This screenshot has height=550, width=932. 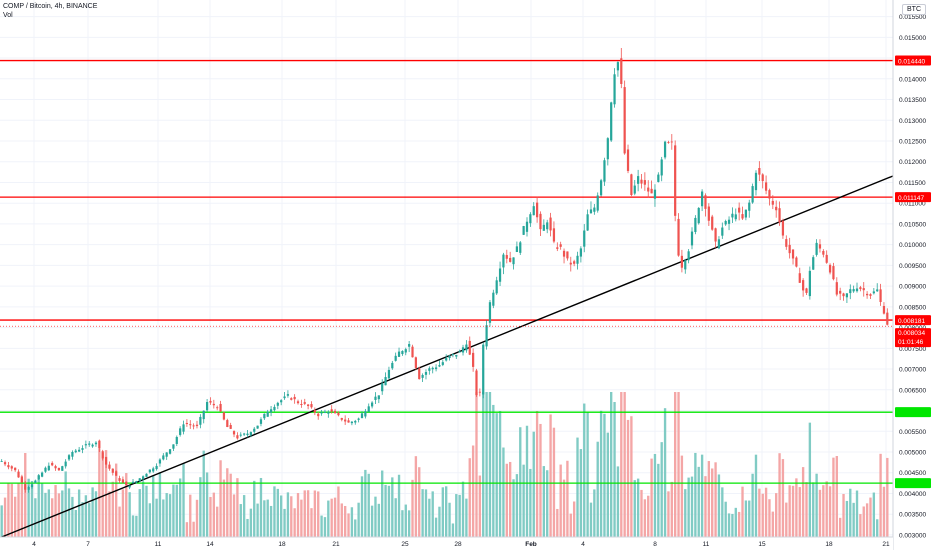 What do you see at coordinates (706, 544) in the screenshot?
I see `time-tick-11: 11` at bounding box center [706, 544].